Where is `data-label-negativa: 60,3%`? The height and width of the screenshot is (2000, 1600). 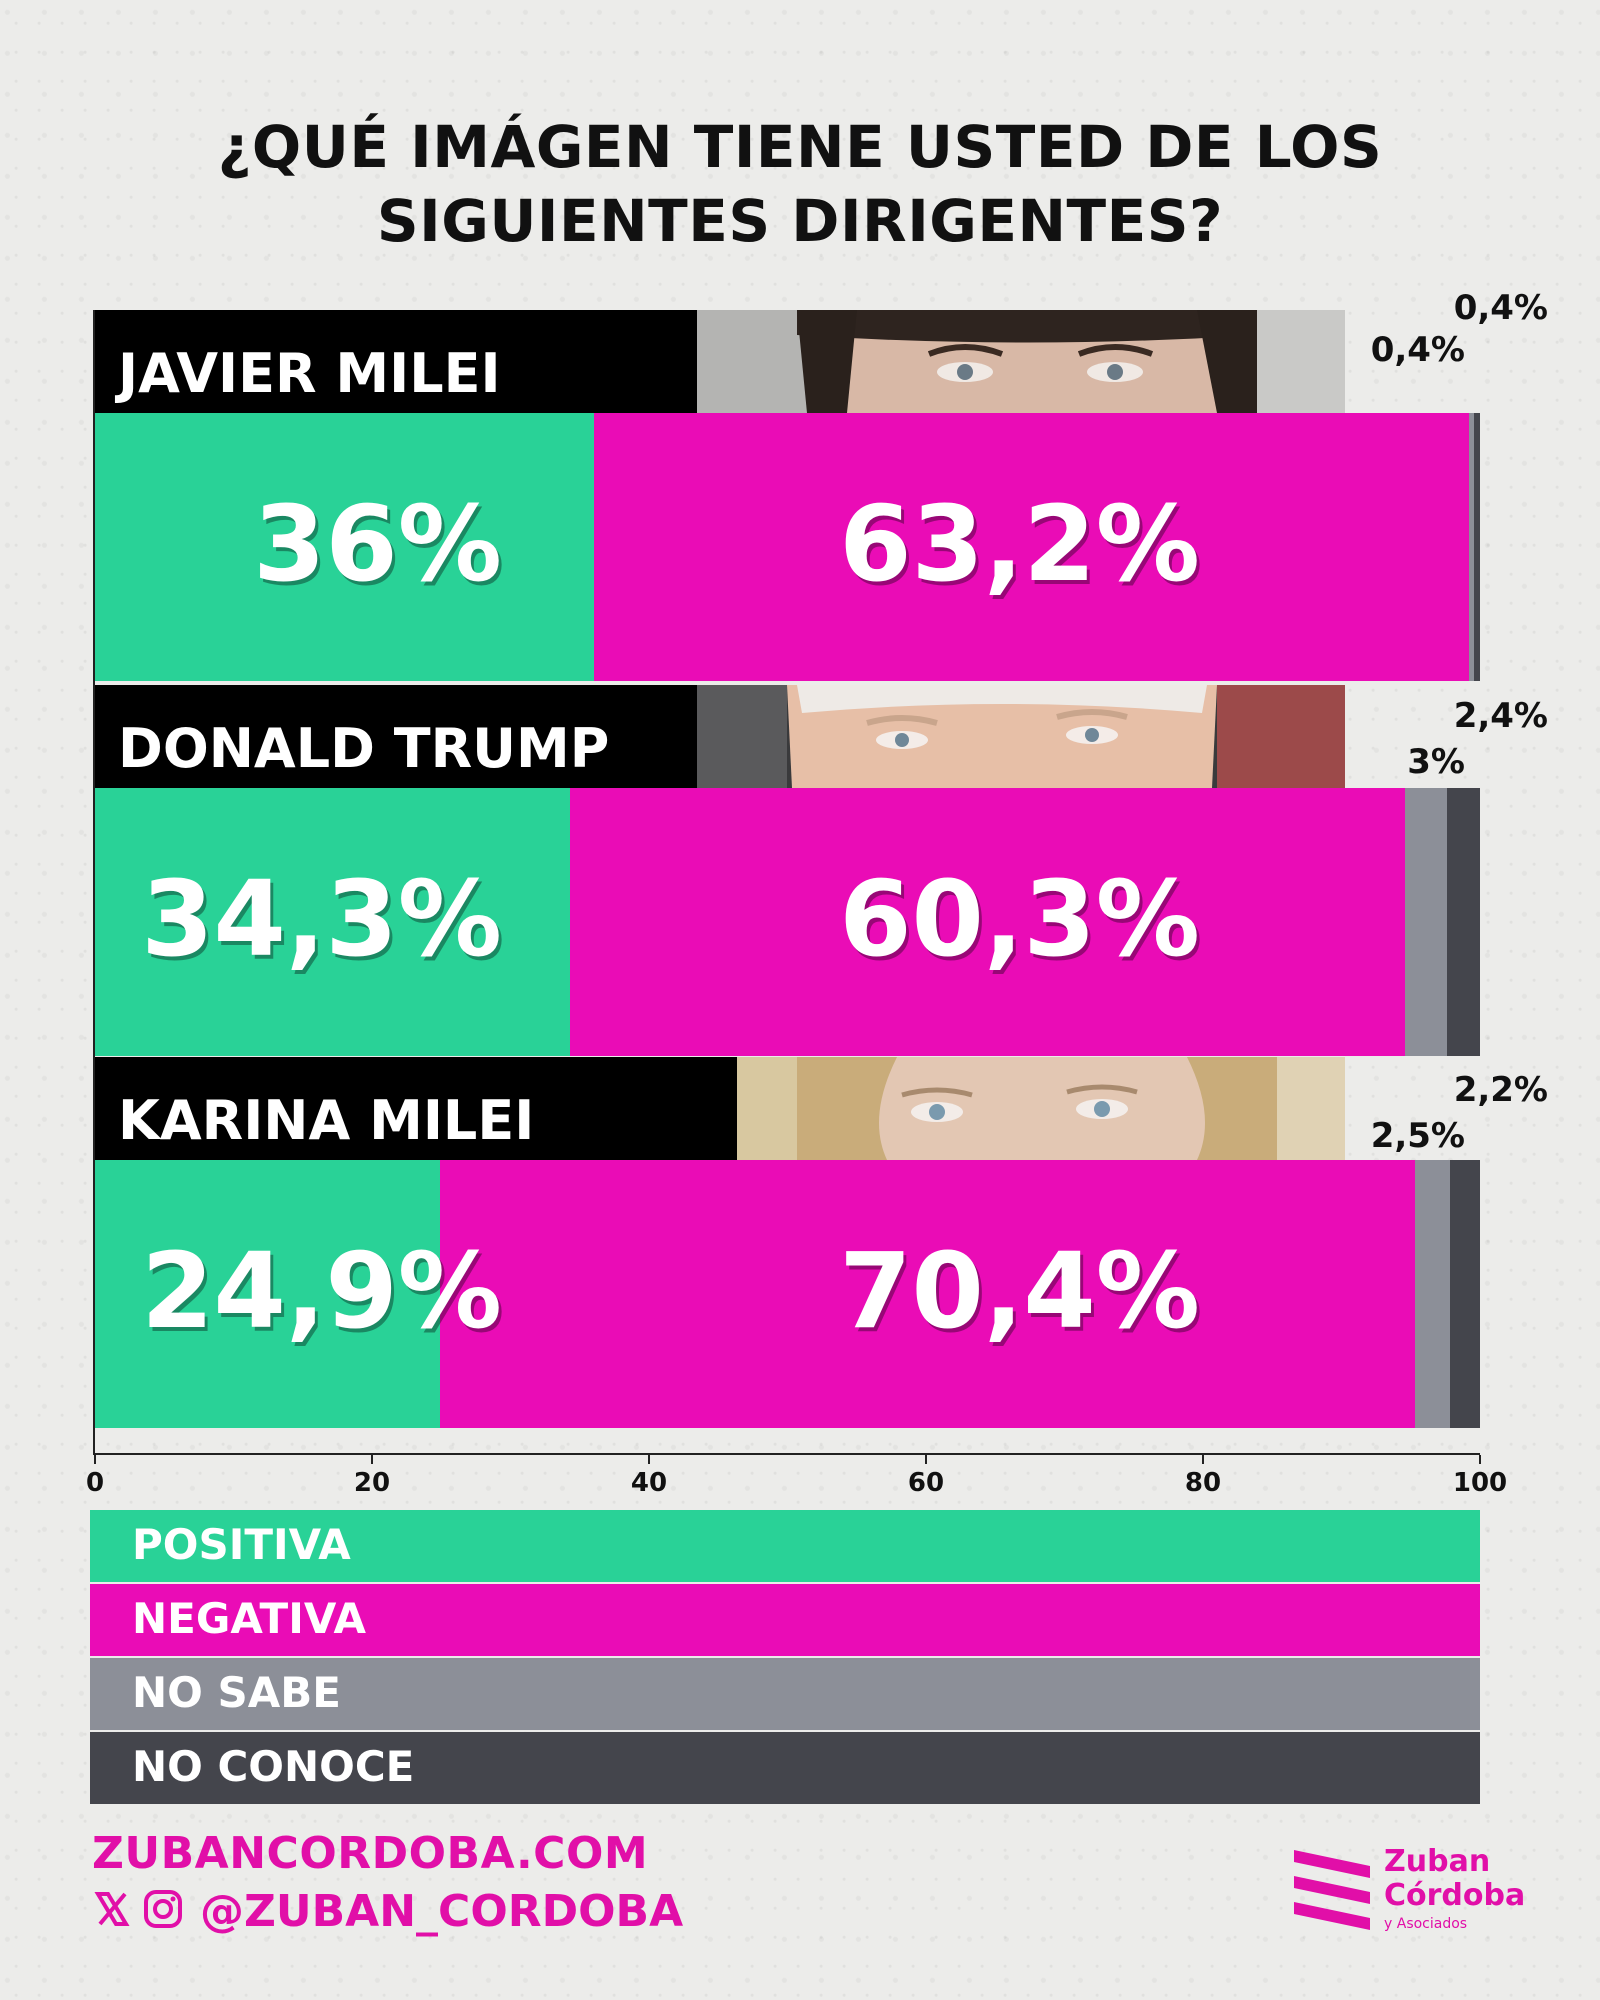
data-label-negativa: 60,3% is located at coordinates (1019, 919).